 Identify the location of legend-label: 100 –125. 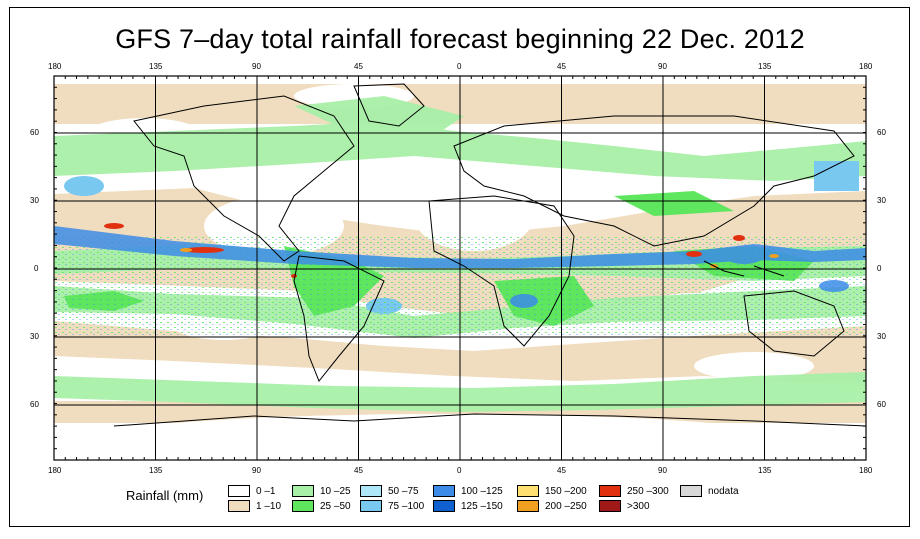
(482, 491).